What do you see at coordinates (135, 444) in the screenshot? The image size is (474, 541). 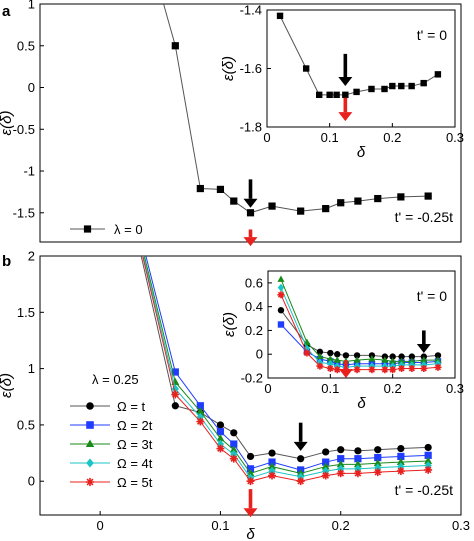 I see `legend-b-label-2: Ω = 3t` at bounding box center [135, 444].